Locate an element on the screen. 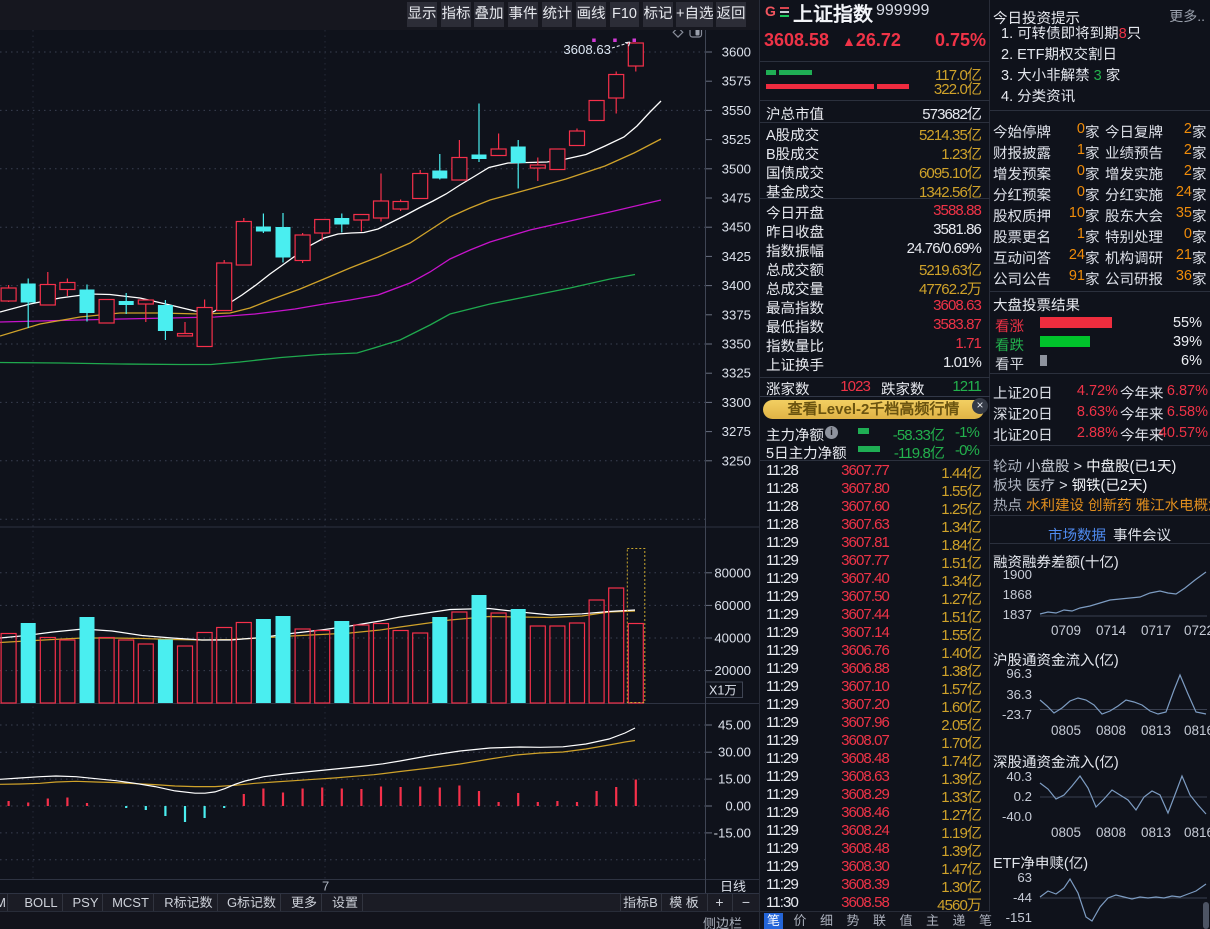  svg-text: 3375 is located at coordinates (736, 314).